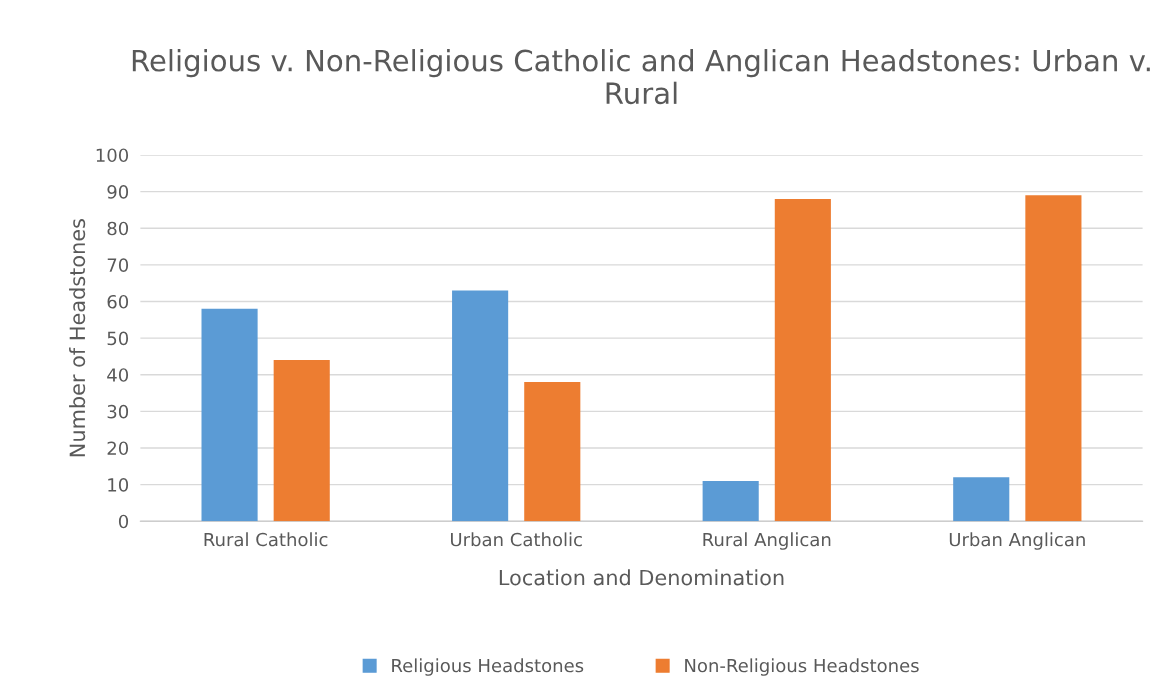 Image resolution: width=1160 pixels, height=695 pixels. Describe the element at coordinates (118, 192) in the screenshot. I see `y-tick-label: 90` at that location.